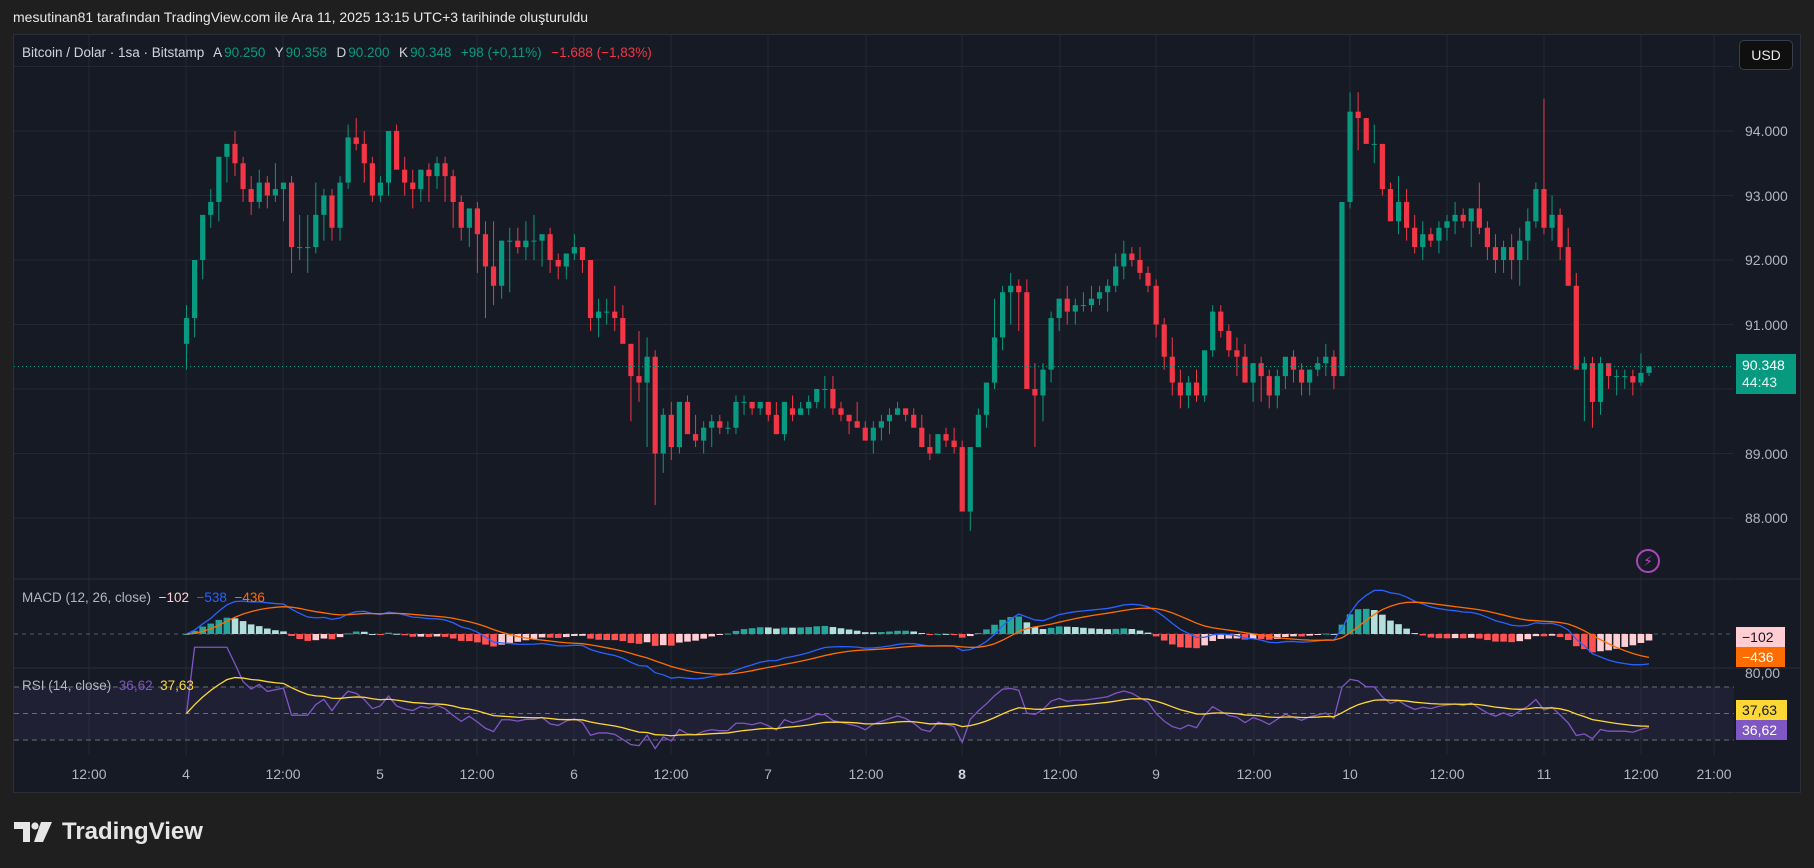  Describe the element at coordinates (1156, 774) in the screenshot. I see `time-axis-label: 9` at that location.